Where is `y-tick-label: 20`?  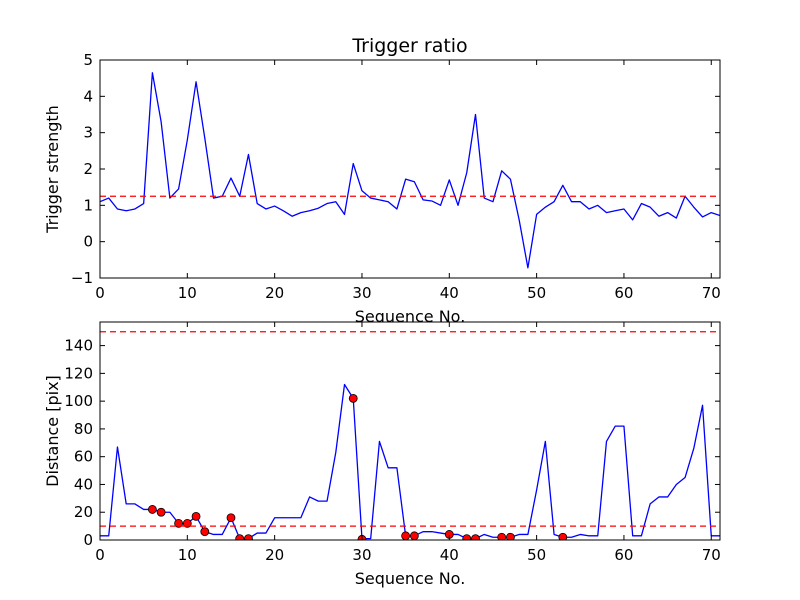
y-tick-label: 20 is located at coordinates (83, 512).